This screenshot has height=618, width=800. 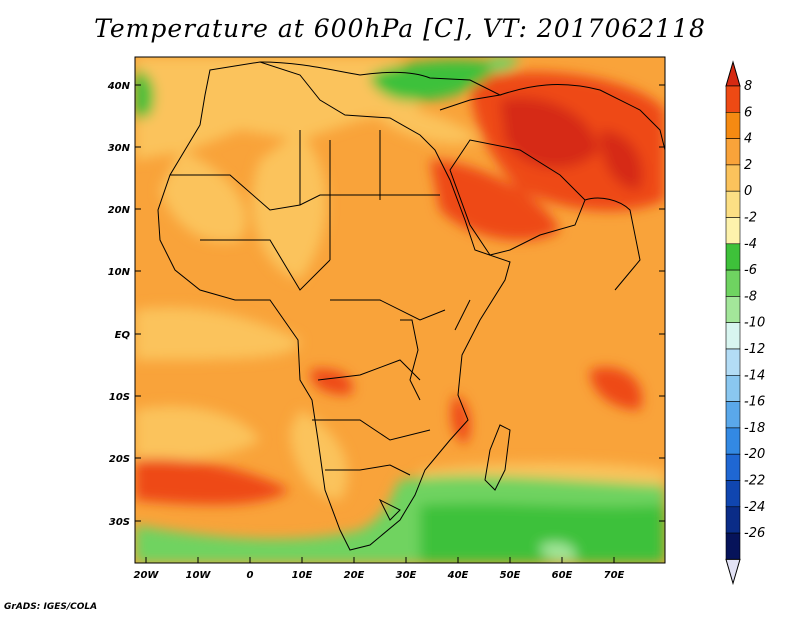 I want to click on colorbar-level-label: -16, so click(x=754, y=402).